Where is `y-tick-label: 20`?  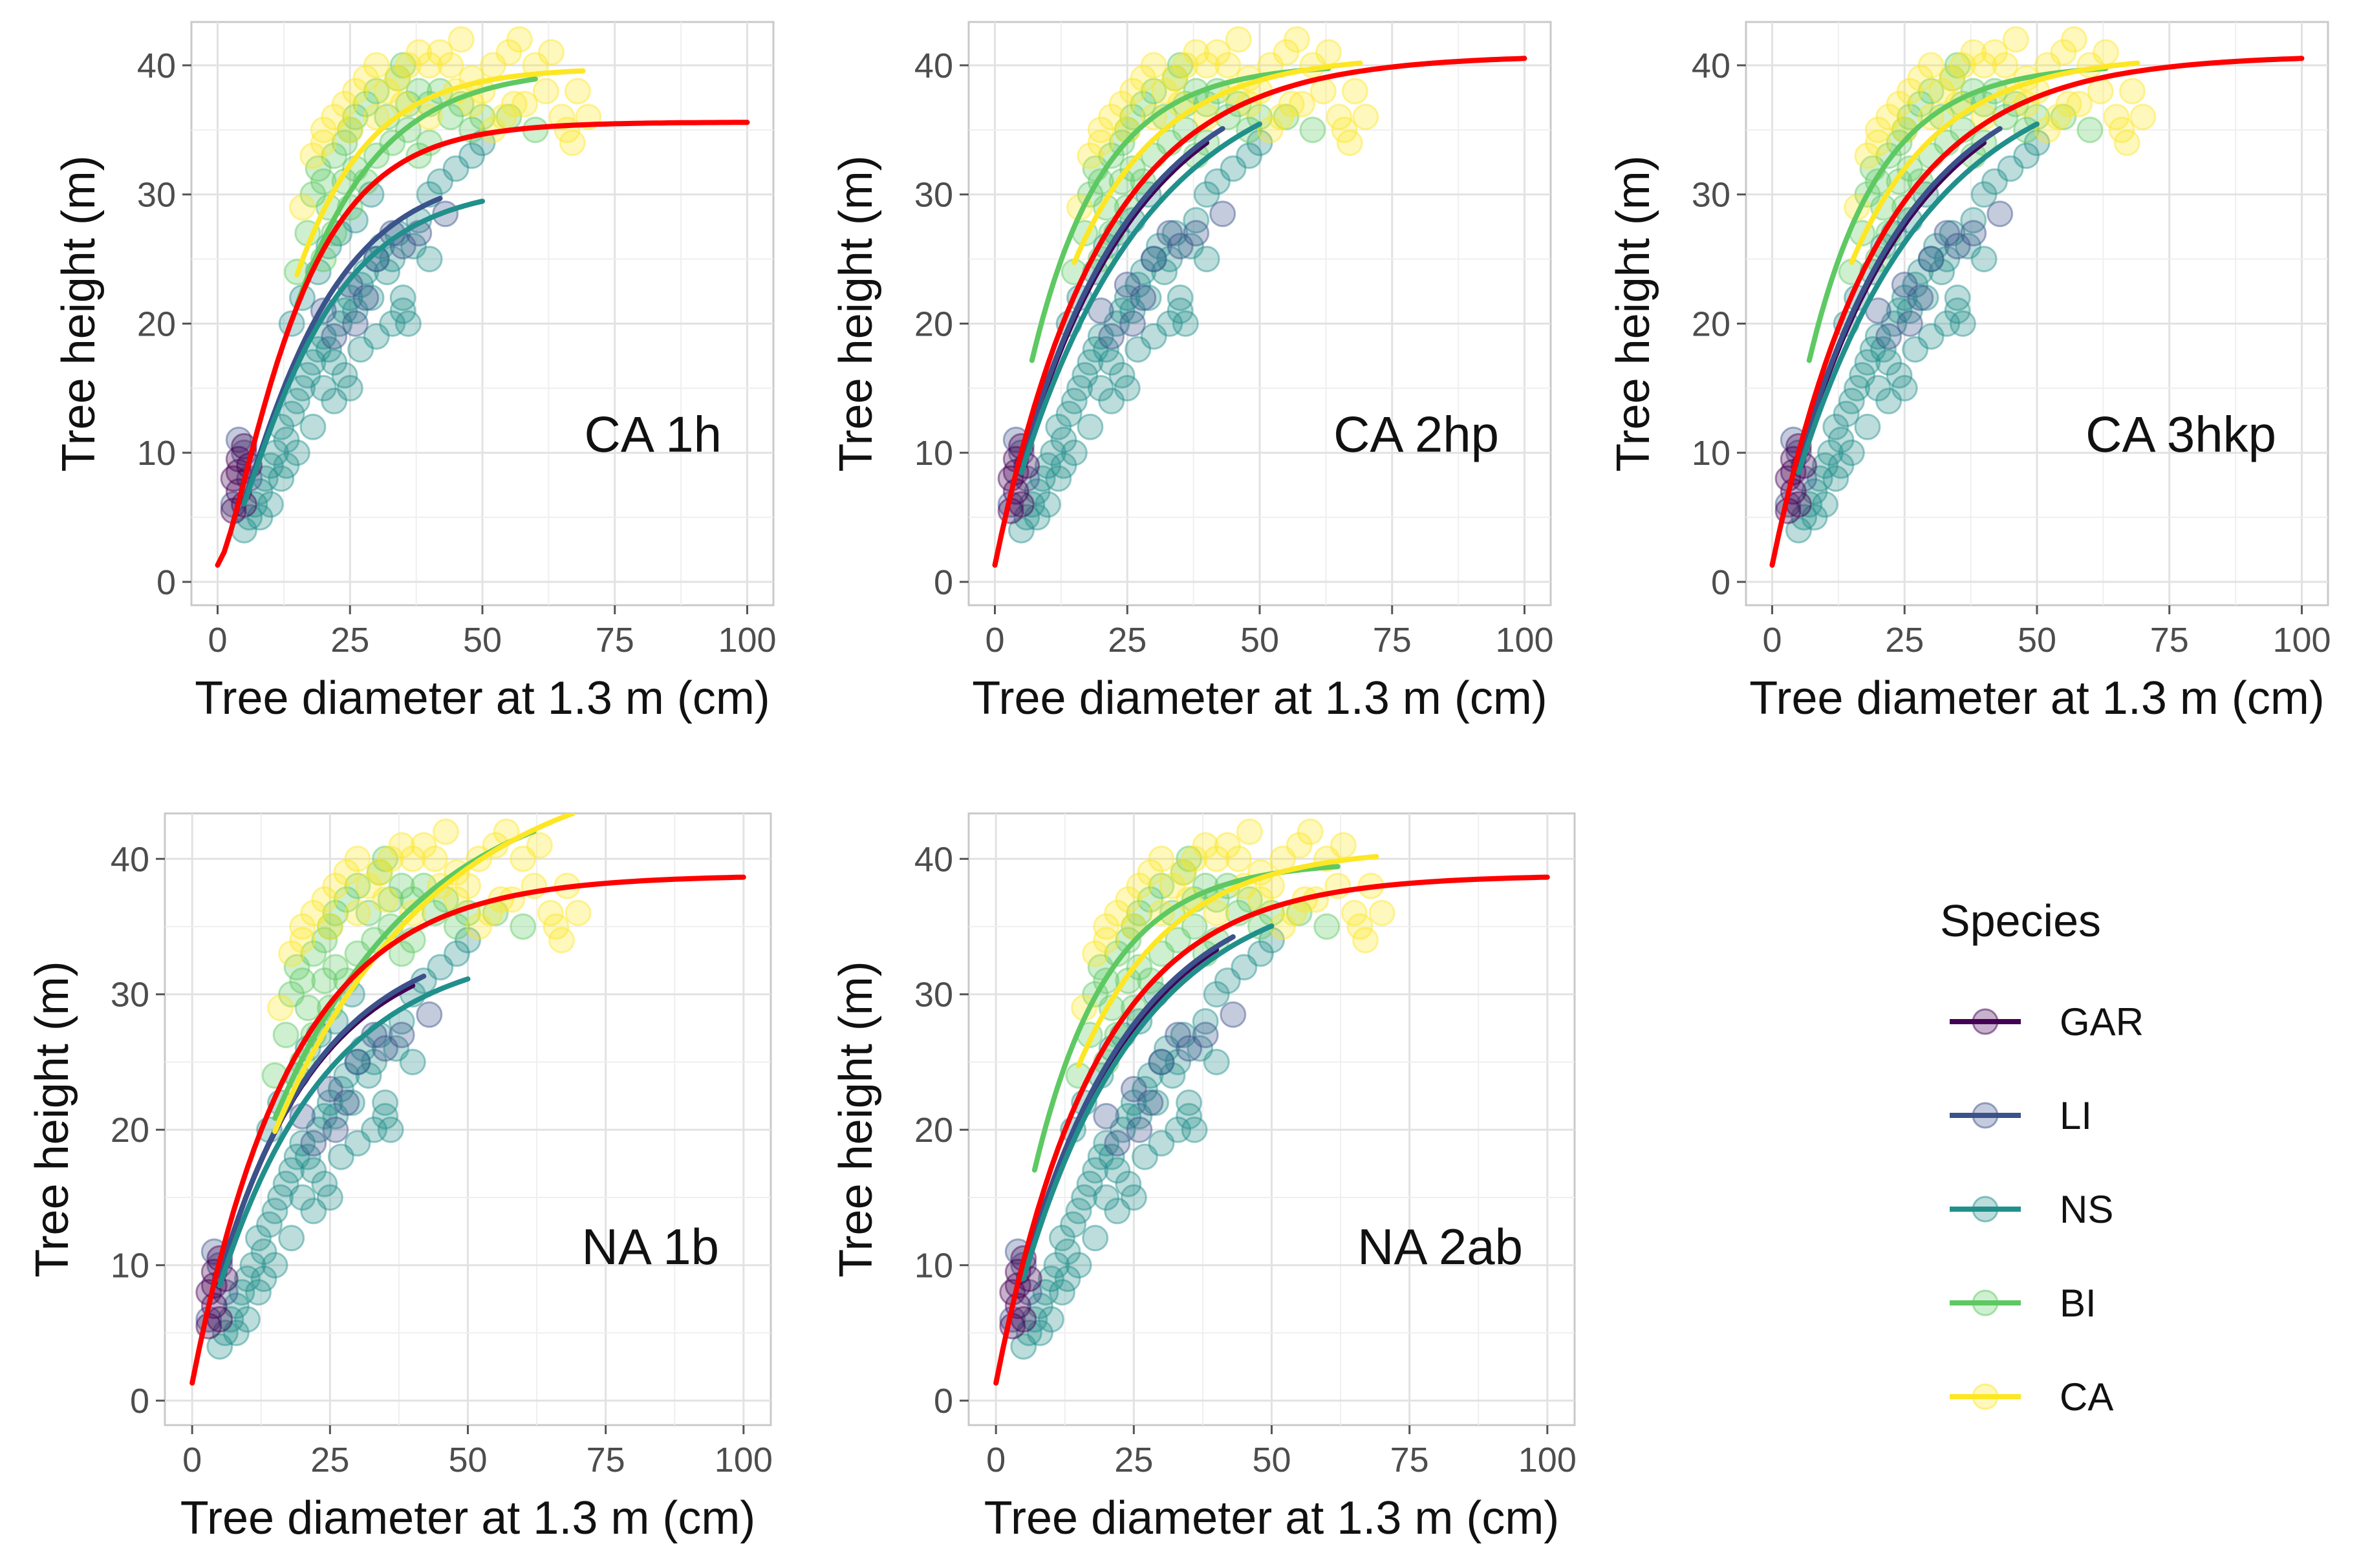
y-tick-label: 20 is located at coordinates (934, 324).